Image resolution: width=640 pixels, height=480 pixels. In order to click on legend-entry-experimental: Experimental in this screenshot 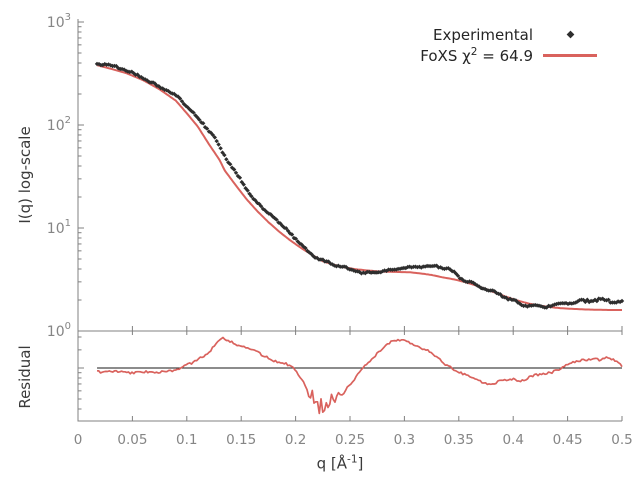, I will do `click(501, 34)`.